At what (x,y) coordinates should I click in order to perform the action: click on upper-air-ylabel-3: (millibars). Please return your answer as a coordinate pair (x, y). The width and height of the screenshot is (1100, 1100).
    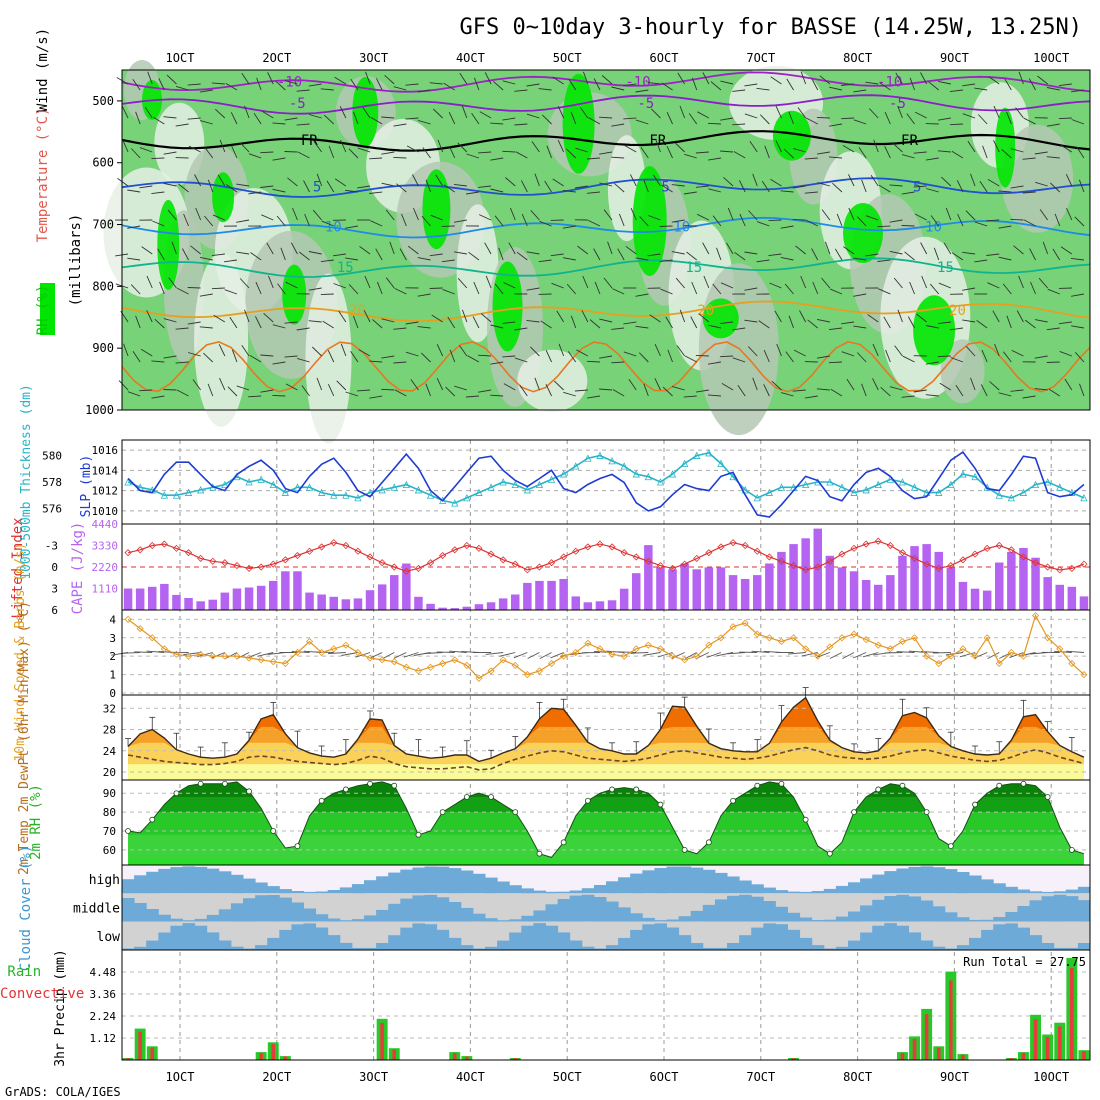
    Looking at the image, I should click on (76, 260).